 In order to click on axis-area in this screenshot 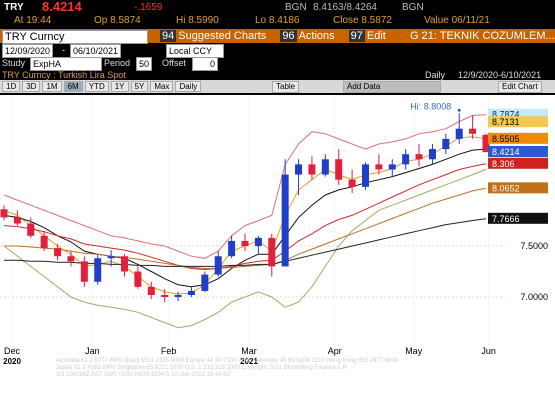, I will do `click(277, 372)`.